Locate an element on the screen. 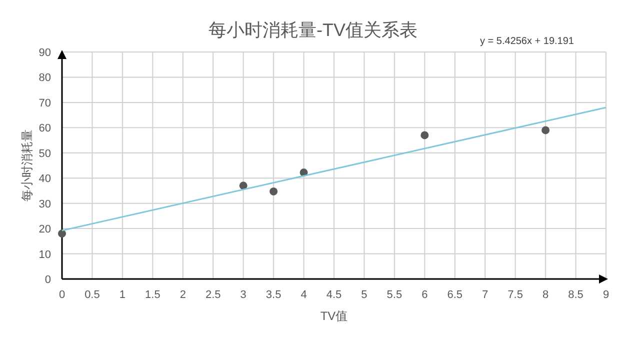 The height and width of the screenshot is (341, 625). y-axis-title: 每小时消耗量 is located at coordinates (27, 166).